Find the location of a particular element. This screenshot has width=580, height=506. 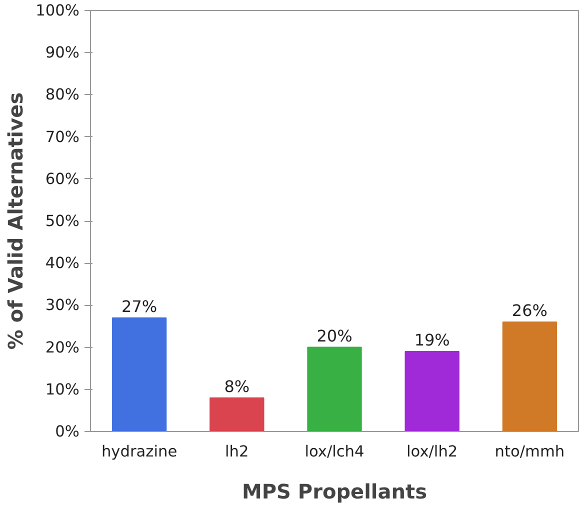

y-axis-title: % of Valid Alternatives is located at coordinates (16, 221).